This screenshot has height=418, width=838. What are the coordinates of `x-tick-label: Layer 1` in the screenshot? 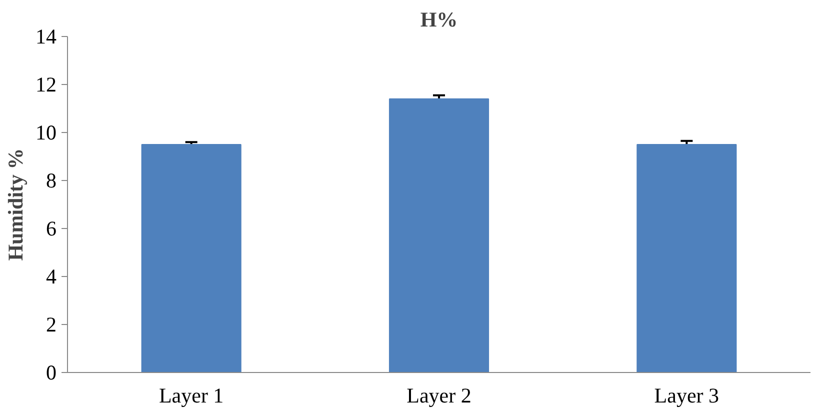 It's located at (191, 396).